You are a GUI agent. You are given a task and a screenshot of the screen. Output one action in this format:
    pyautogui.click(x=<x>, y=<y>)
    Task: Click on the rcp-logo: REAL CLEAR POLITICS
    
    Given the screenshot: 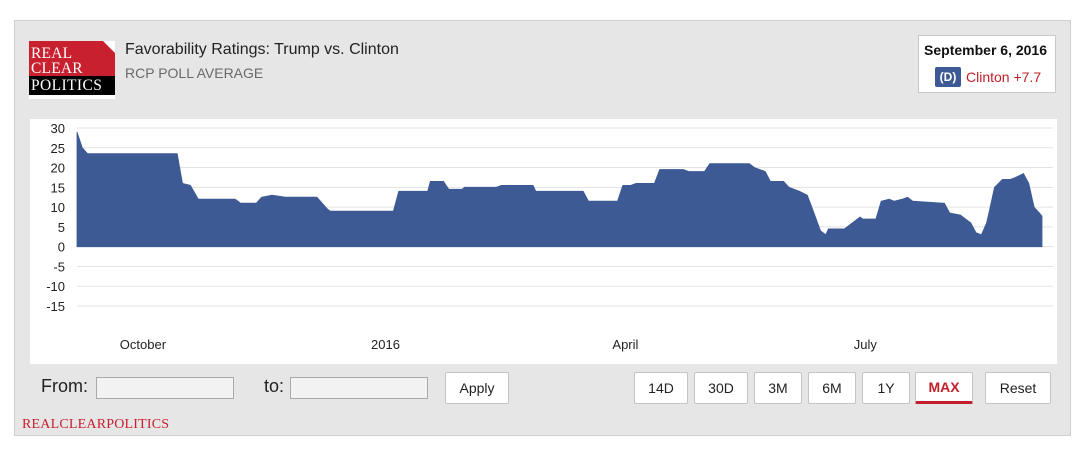 What is the action you would take?
    pyautogui.click(x=72, y=70)
    